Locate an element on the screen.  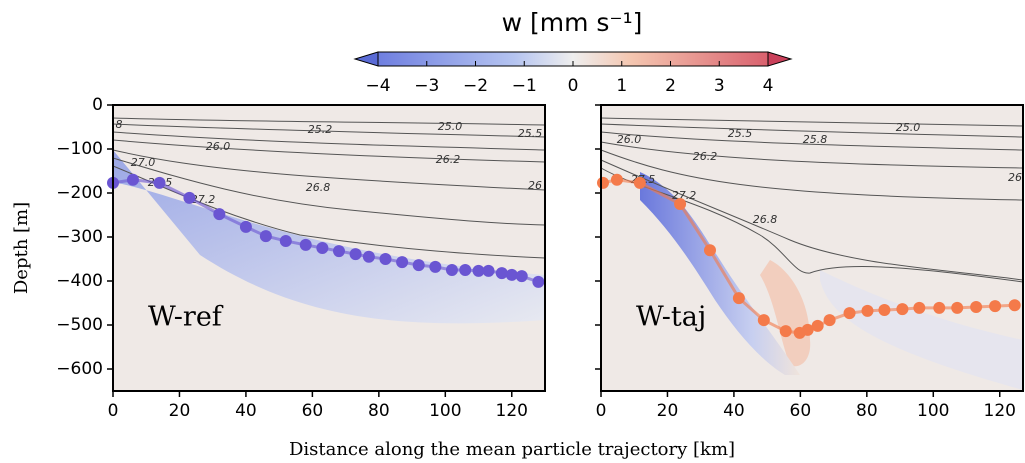
contour-label: 27.0 is located at coordinates (143, 162).